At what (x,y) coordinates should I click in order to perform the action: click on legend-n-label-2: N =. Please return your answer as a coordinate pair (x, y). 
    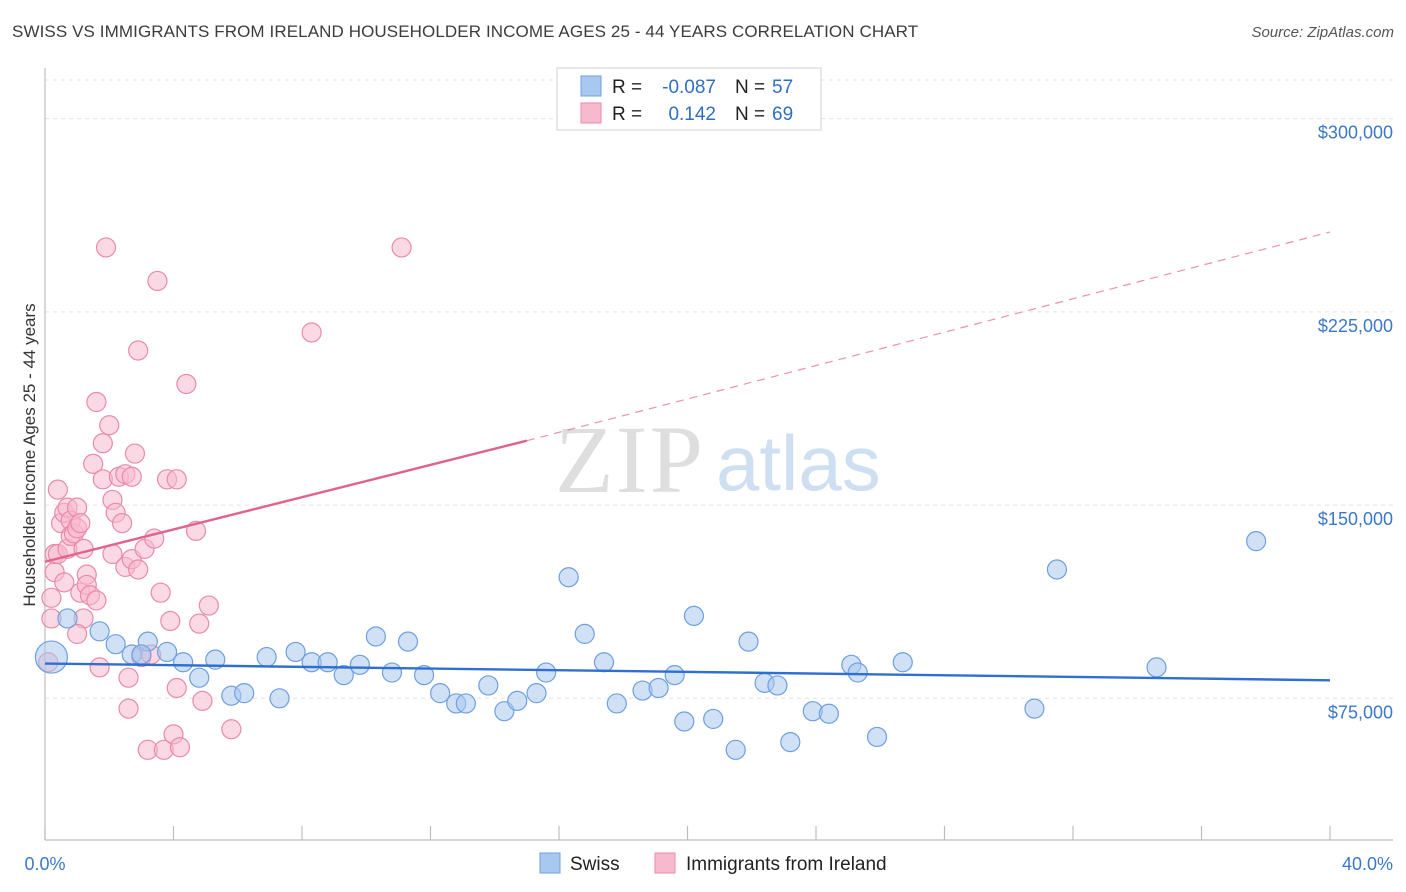
    Looking at the image, I should click on (750, 114).